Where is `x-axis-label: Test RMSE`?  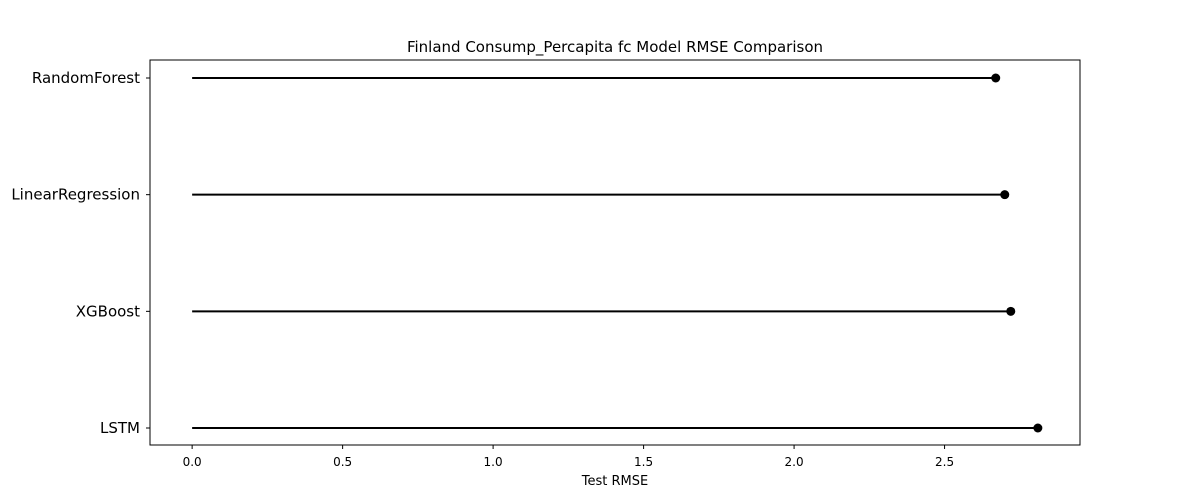
x-axis-label: Test RMSE is located at coordinates (614, 481).